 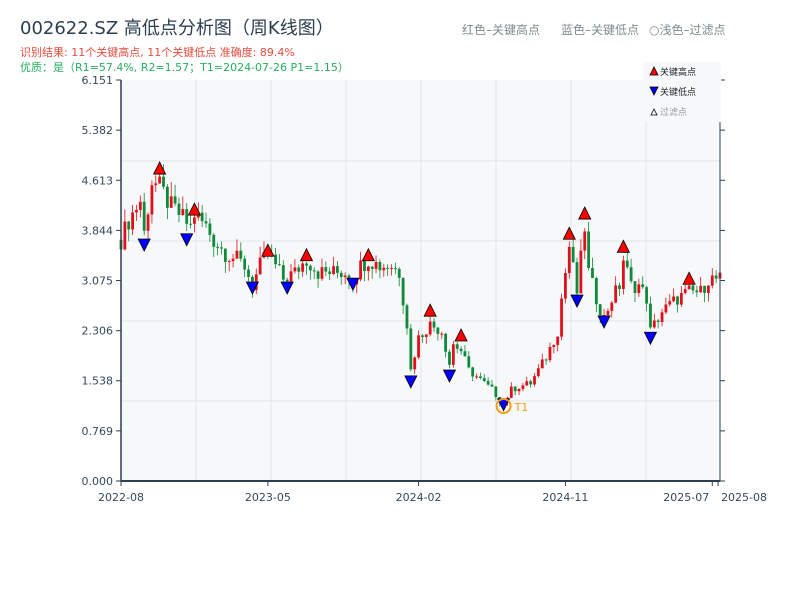 What do you see at coordinates (177, 28) in the screenshot?
I see `chart-title: 002622.SZ 高低点分析图（周K线图）` at bounding box center [177, 28].